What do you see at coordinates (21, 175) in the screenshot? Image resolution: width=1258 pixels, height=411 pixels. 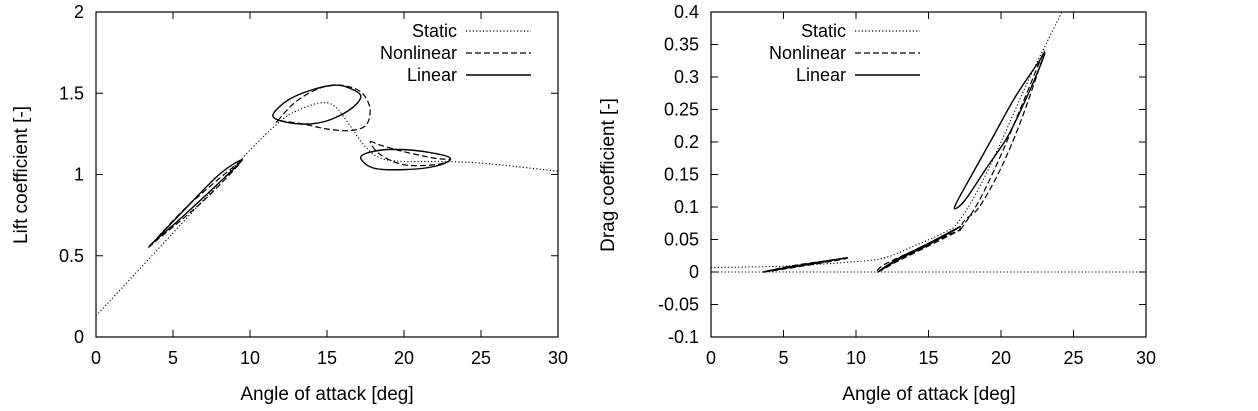 I see `y-axis-label: Lift coefficient [-]` at bounding box center [21, 175].